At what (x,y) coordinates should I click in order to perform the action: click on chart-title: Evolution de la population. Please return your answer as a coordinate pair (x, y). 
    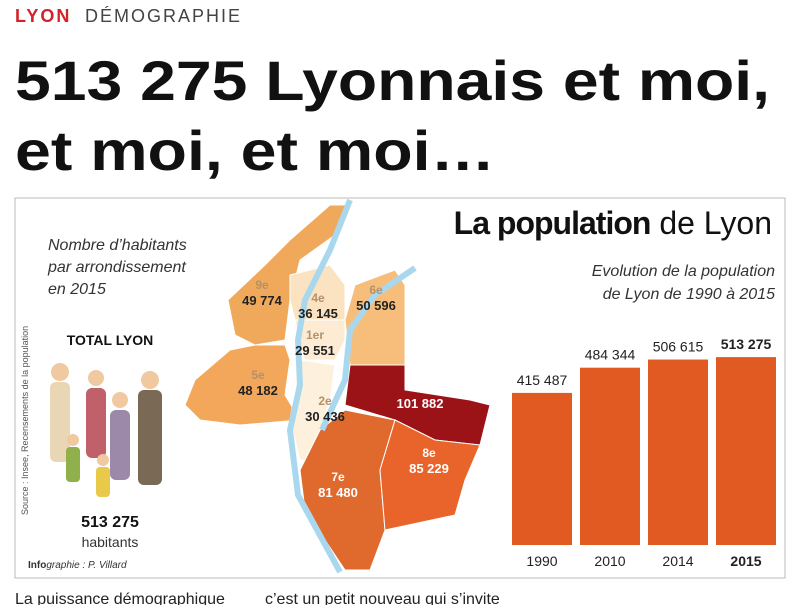
    Looking at the image, I should click on (683, 271).